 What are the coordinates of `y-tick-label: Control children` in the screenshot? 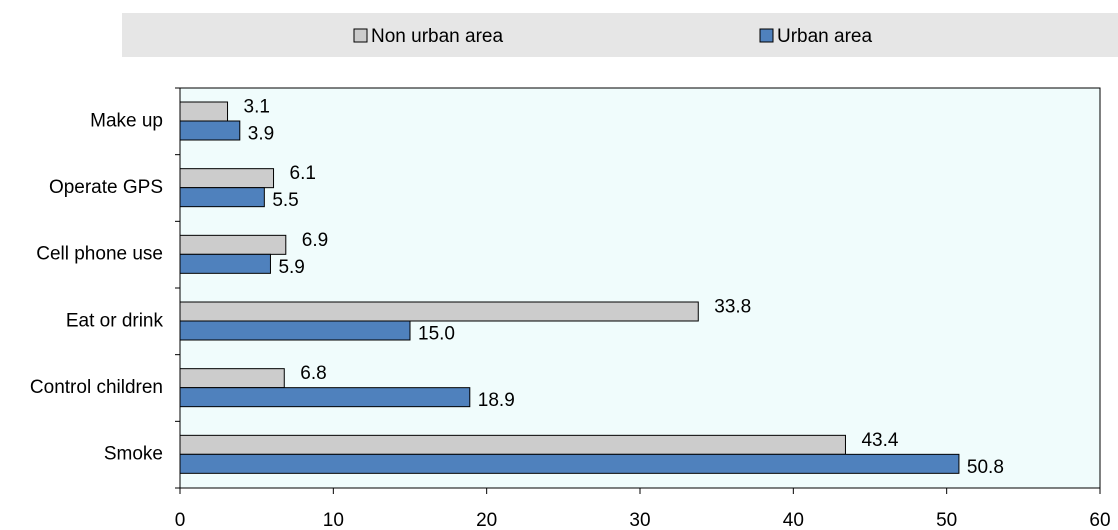 It's located at (96, 387).